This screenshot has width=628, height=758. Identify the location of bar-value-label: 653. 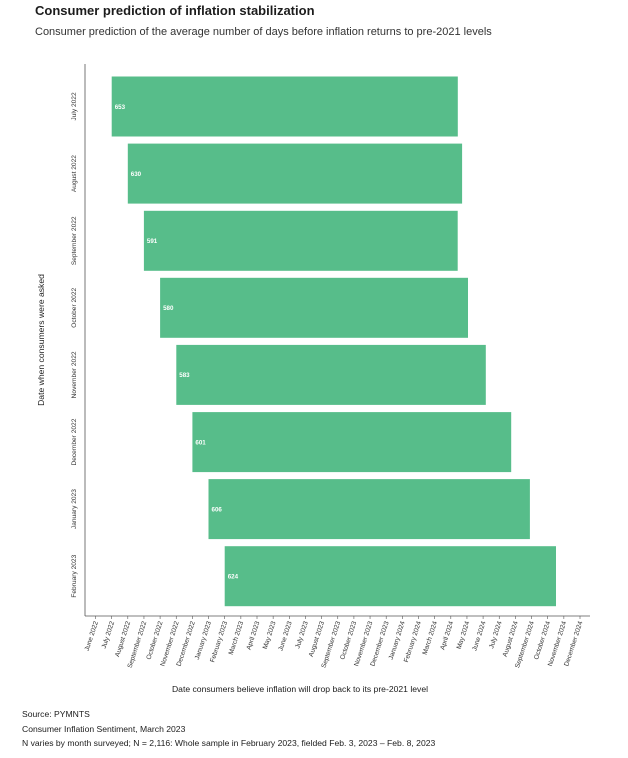
(120, 107).